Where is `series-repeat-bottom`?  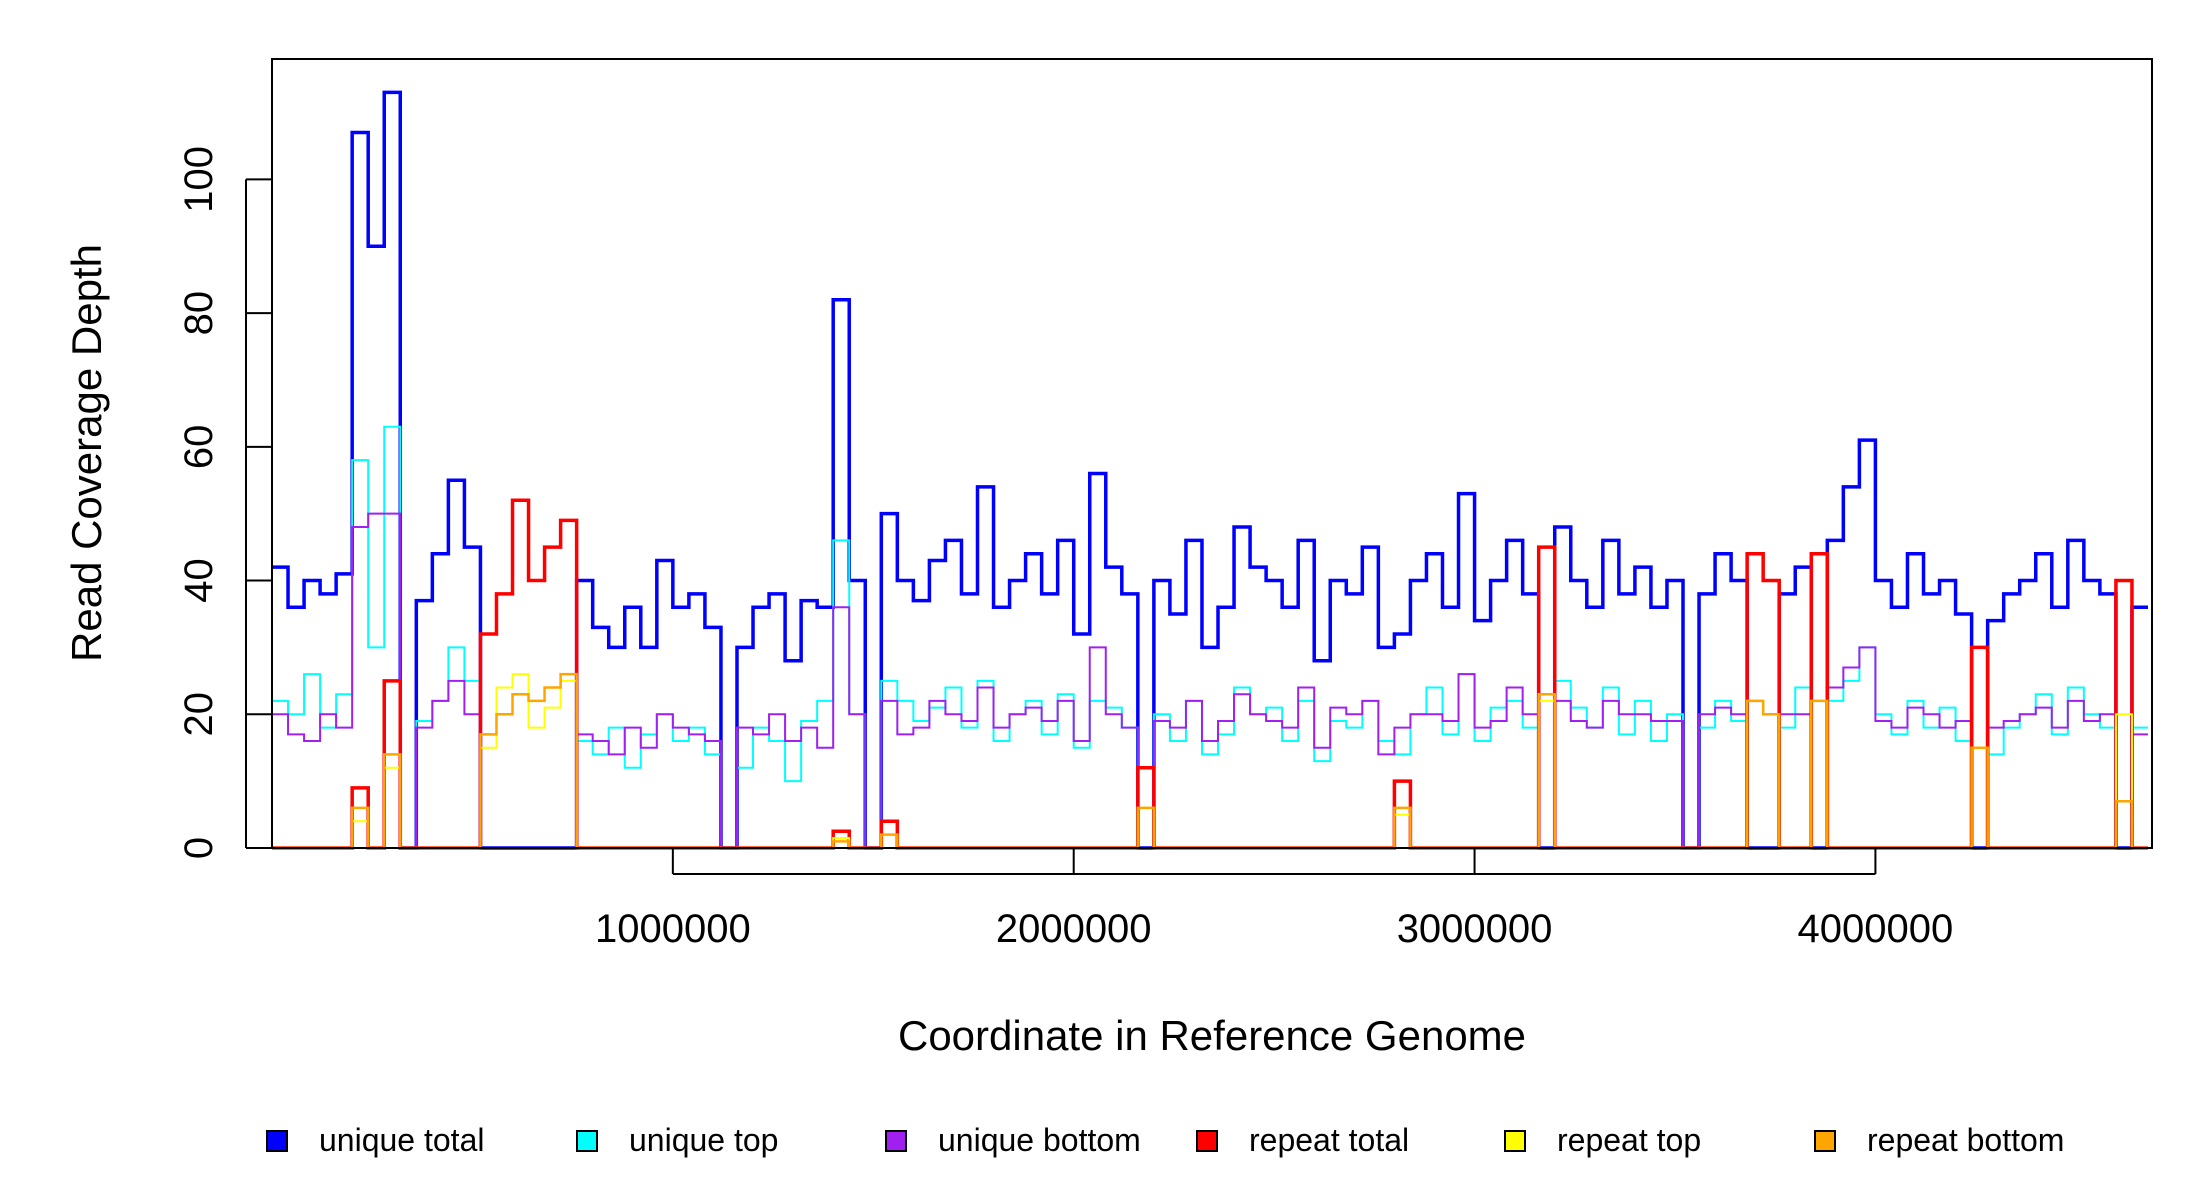 series-repeat-bottom is located at coordinates (1210, 761).